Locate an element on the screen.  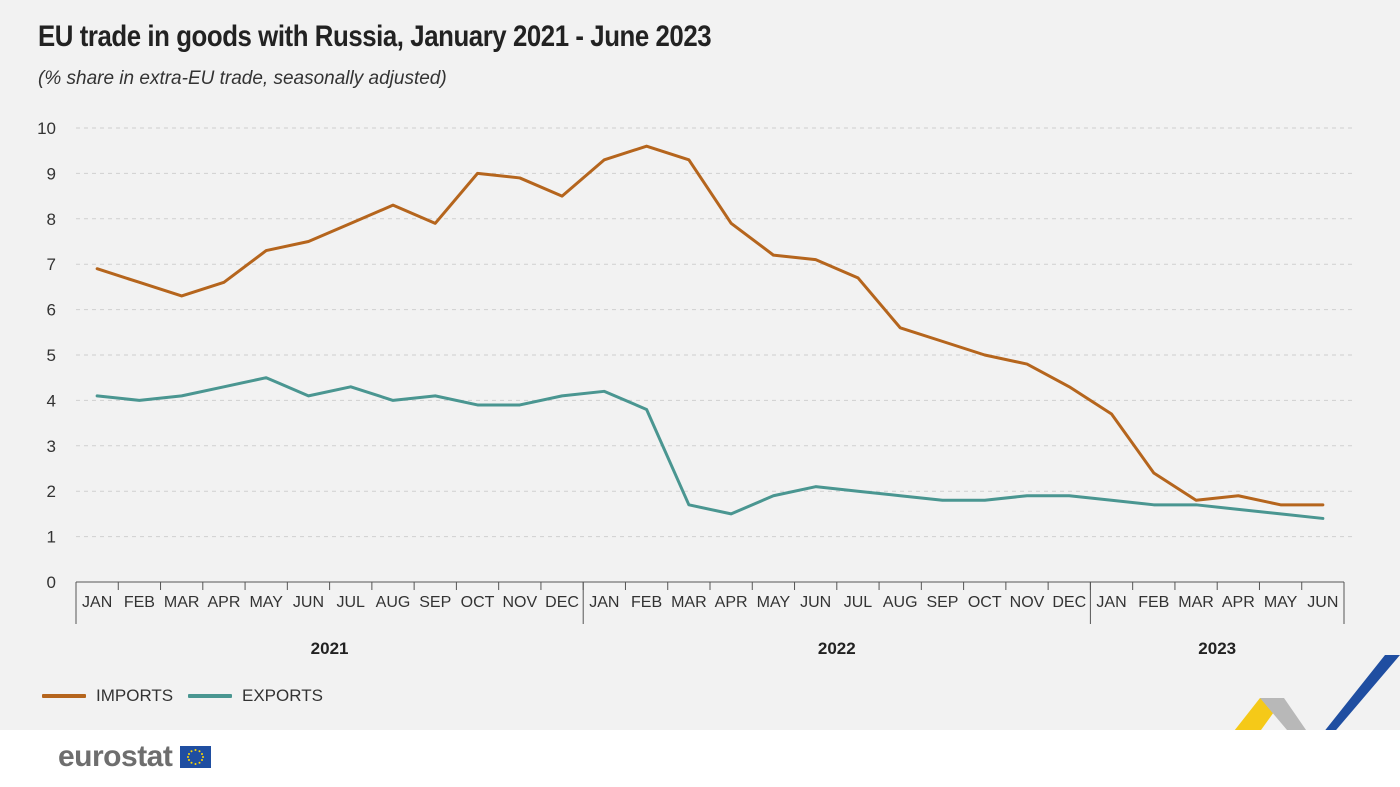
legend-label-imports: IMPORTS is located at coordinates (135, 695).